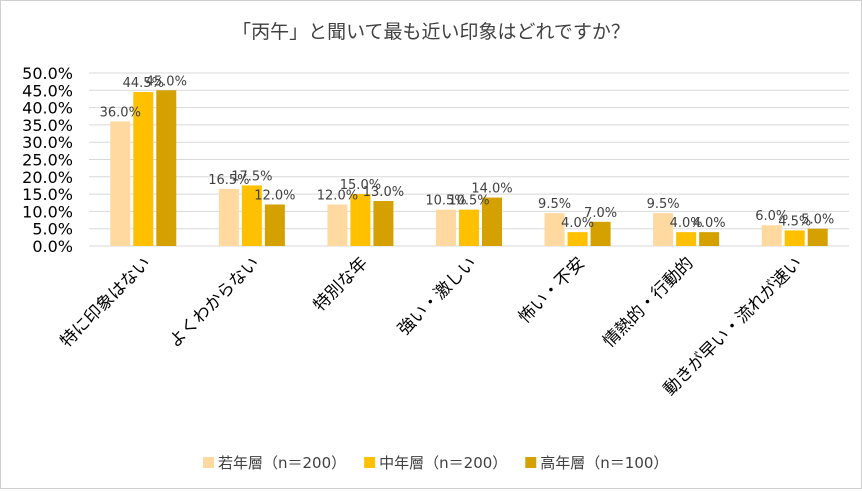 The image size is (862, 492). I want to click on legend-label: 若年層（n＝200）, so click(282, 463).